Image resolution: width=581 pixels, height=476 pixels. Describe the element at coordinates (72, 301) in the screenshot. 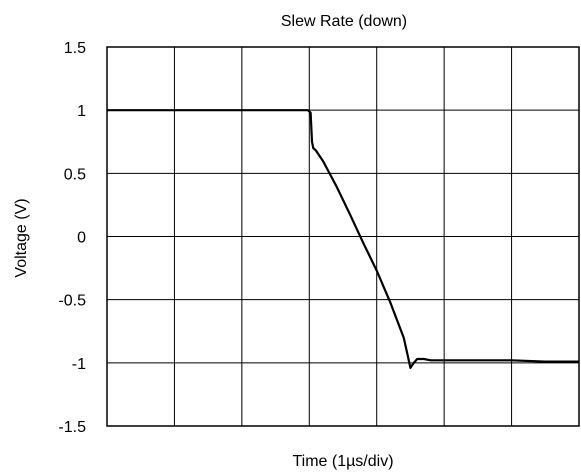

I see `y-tick-label: -0.5` at that location.